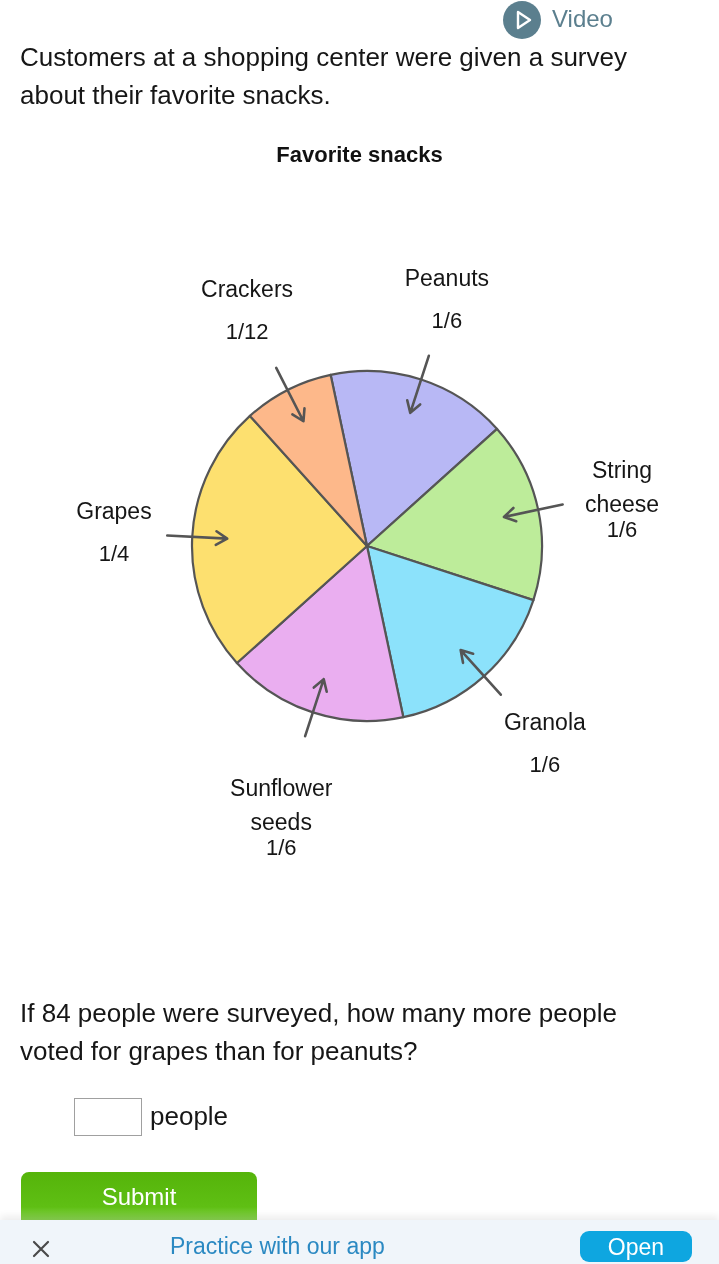 The height and width of the screenshot is (1264, 719). I want to click on data-label: 1/12, so click(247, 331).